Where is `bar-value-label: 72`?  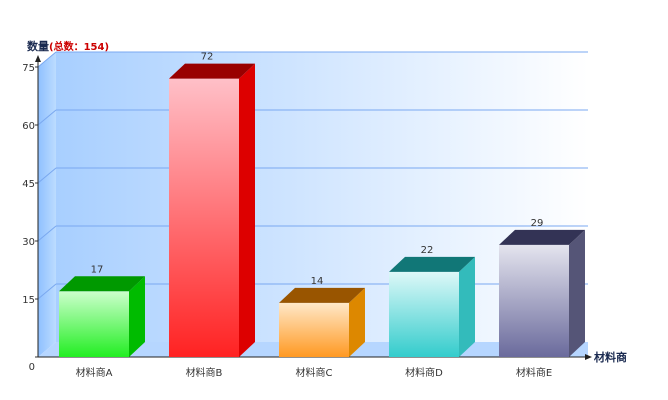 bar-value-label: 72 is located at coordinates (207, 57).